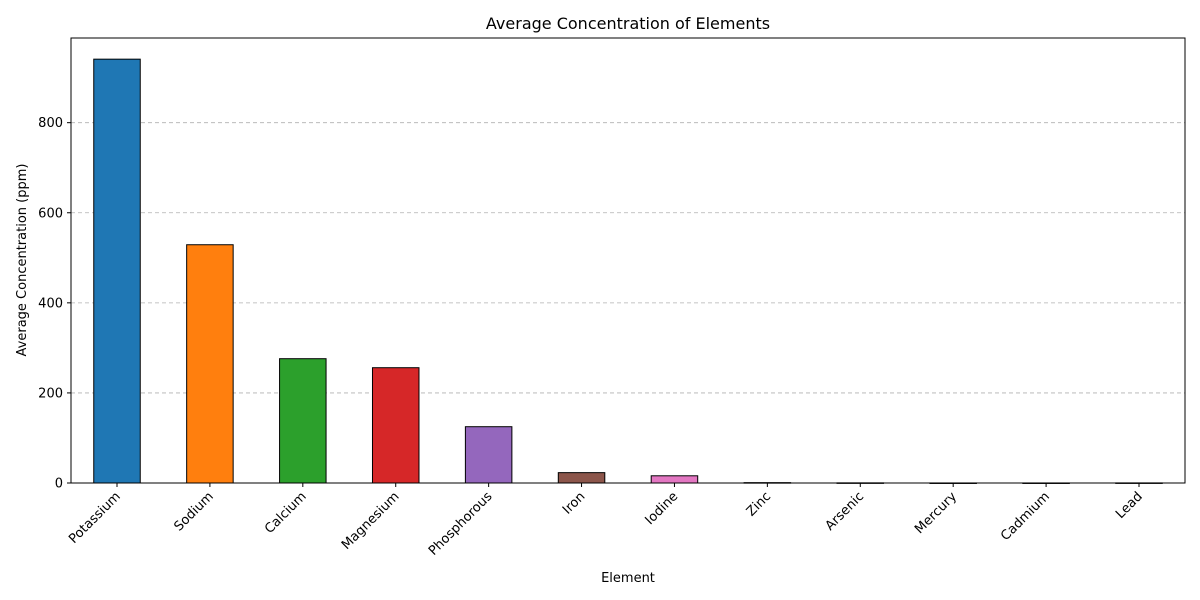  I want to click on x-tick-label: Phosphorous, so click(461, 524).